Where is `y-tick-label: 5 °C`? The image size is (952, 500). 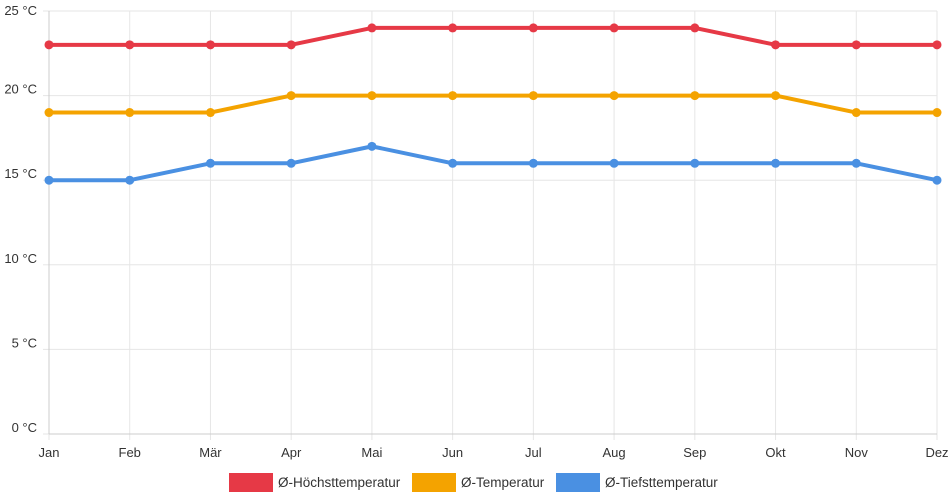
y-tick-label: 5 °C is located at coordinates (24, 342).